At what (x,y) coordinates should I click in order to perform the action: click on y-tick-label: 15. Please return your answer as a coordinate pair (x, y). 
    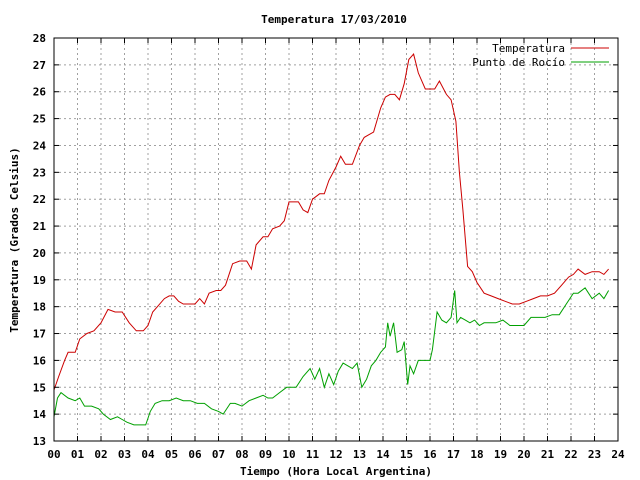
    Looking at the image, I should click on (39, 387).